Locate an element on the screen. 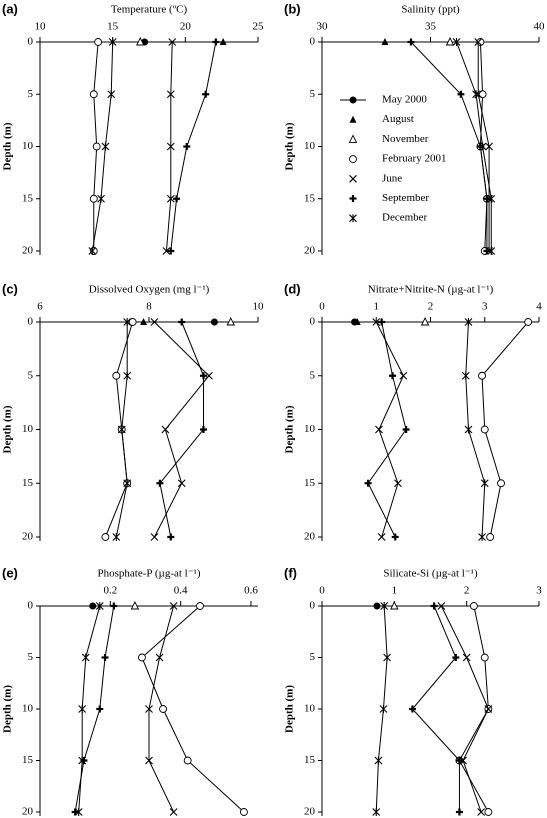 Image resolution: width=547 pixels, height=818 pixels. x-axis-title: Salinity (ppt) is located at coordinates (430, 10).